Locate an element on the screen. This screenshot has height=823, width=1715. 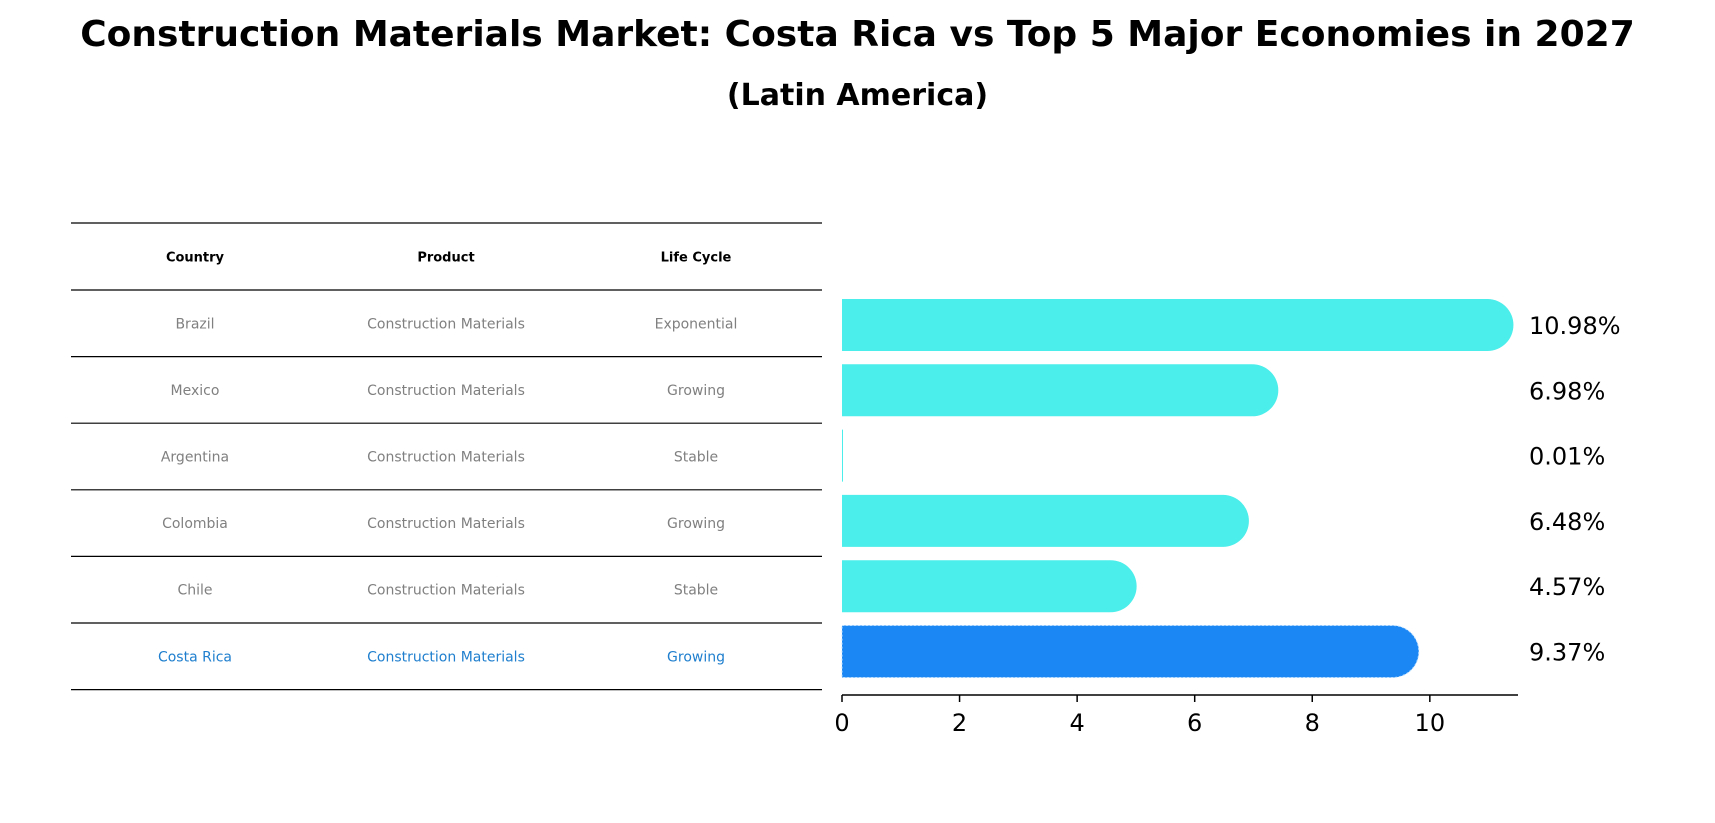
bar-value-label: 6.48% is located at coordinates (1567, 522).